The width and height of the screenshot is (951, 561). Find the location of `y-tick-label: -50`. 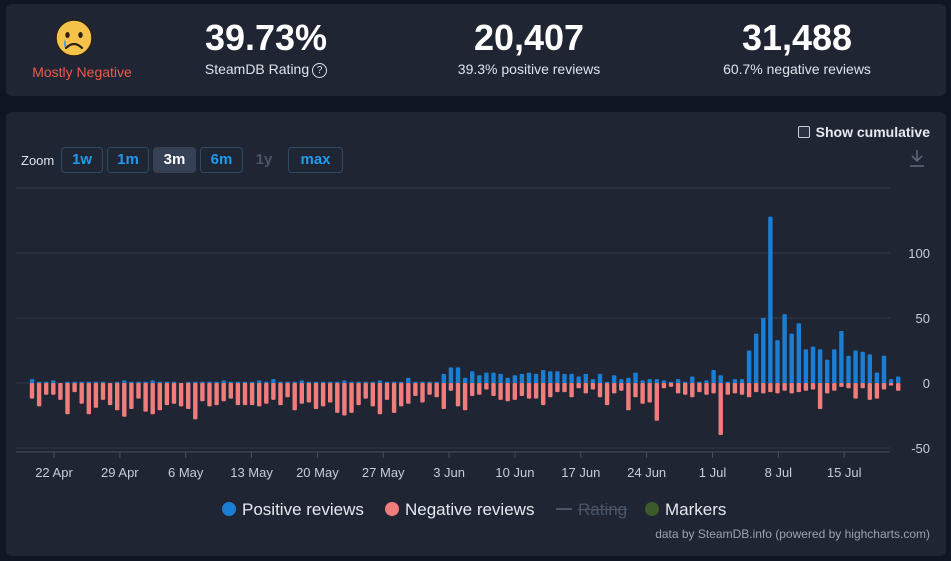

y-tick-label: -50 is located at coordinates (920, 448).